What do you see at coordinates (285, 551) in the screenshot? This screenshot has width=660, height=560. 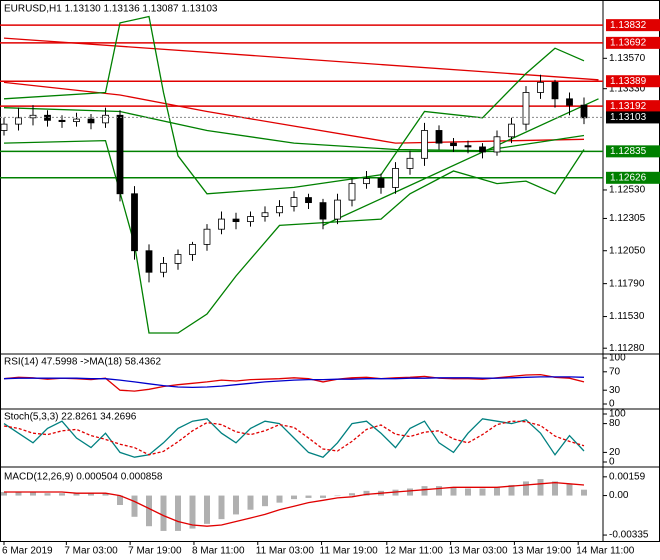 I see `x-tick-label: 11 Mar 03:00` at bounding box center [285, 551].